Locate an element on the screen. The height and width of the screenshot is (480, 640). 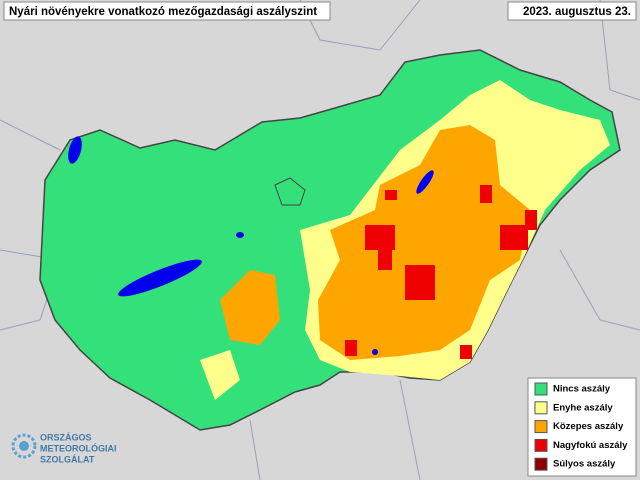
logo-icon is located at coordinates (24, 446).